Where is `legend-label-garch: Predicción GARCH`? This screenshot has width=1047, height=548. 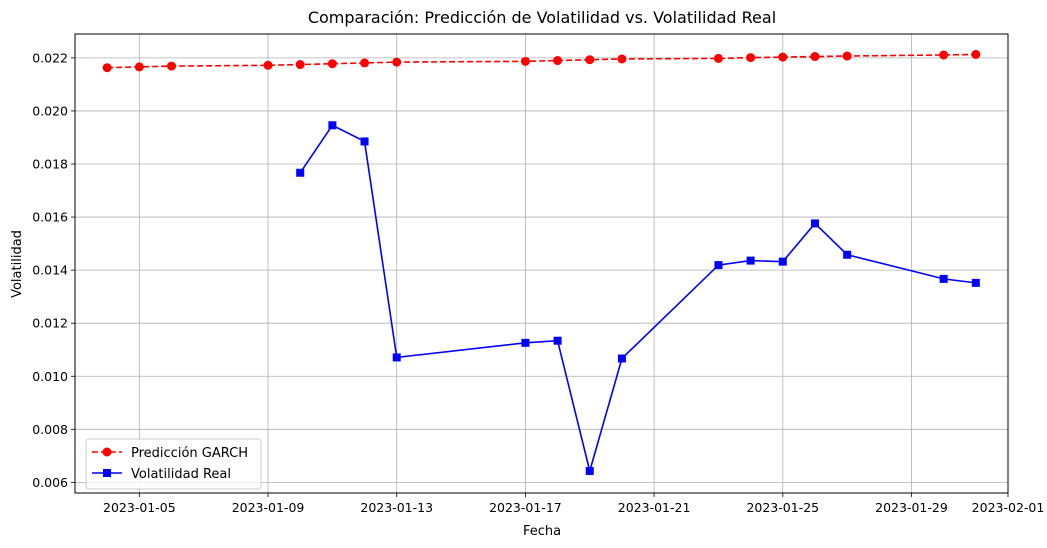
legend-label-garch: Predicción GARCH is located at coordinates (189, 453).